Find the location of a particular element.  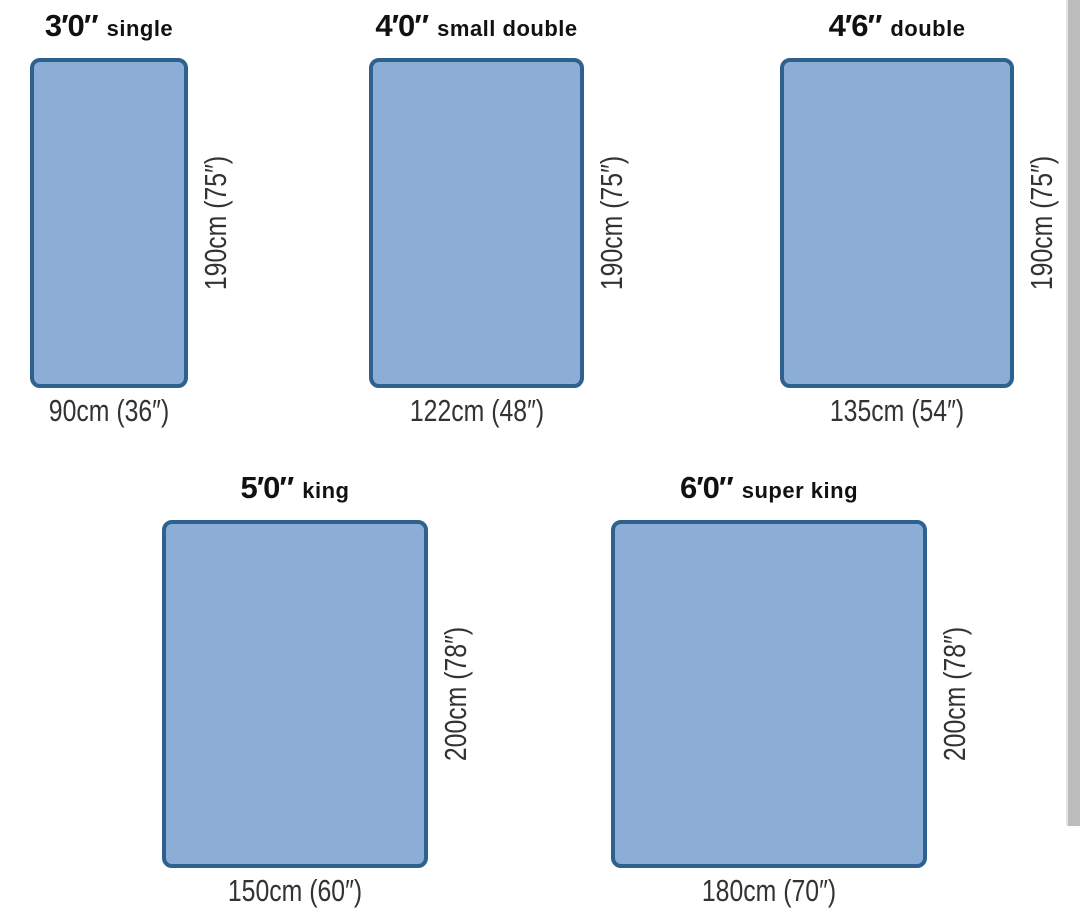

bed-title: 4′0″ small double is located at coordinates (476, 26).